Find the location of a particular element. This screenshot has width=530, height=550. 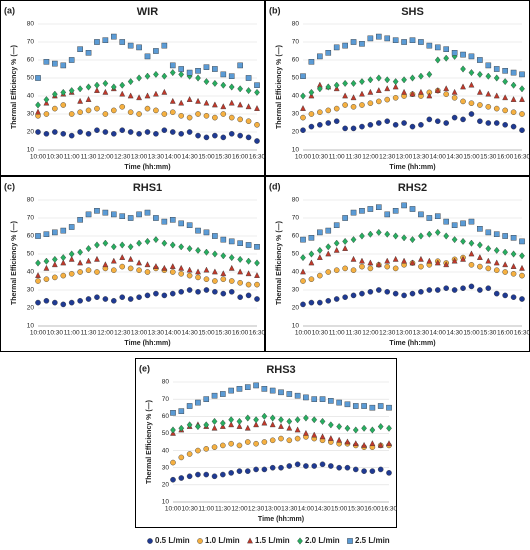

x-tick-label: 10:30 is located at coordinates (320, 157).